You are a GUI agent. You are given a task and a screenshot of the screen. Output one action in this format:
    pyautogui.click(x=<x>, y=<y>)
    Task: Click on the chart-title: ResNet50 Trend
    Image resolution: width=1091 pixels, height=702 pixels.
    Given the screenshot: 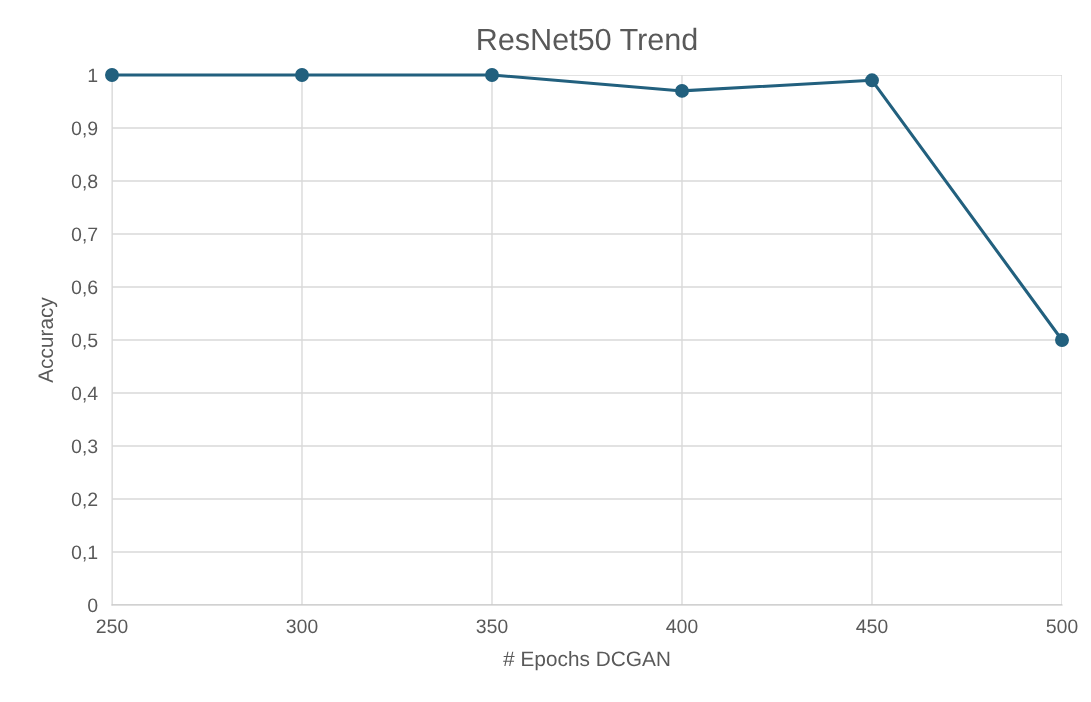 What is the action you would take?
    pyautogui.click(x=587, y=39)
    